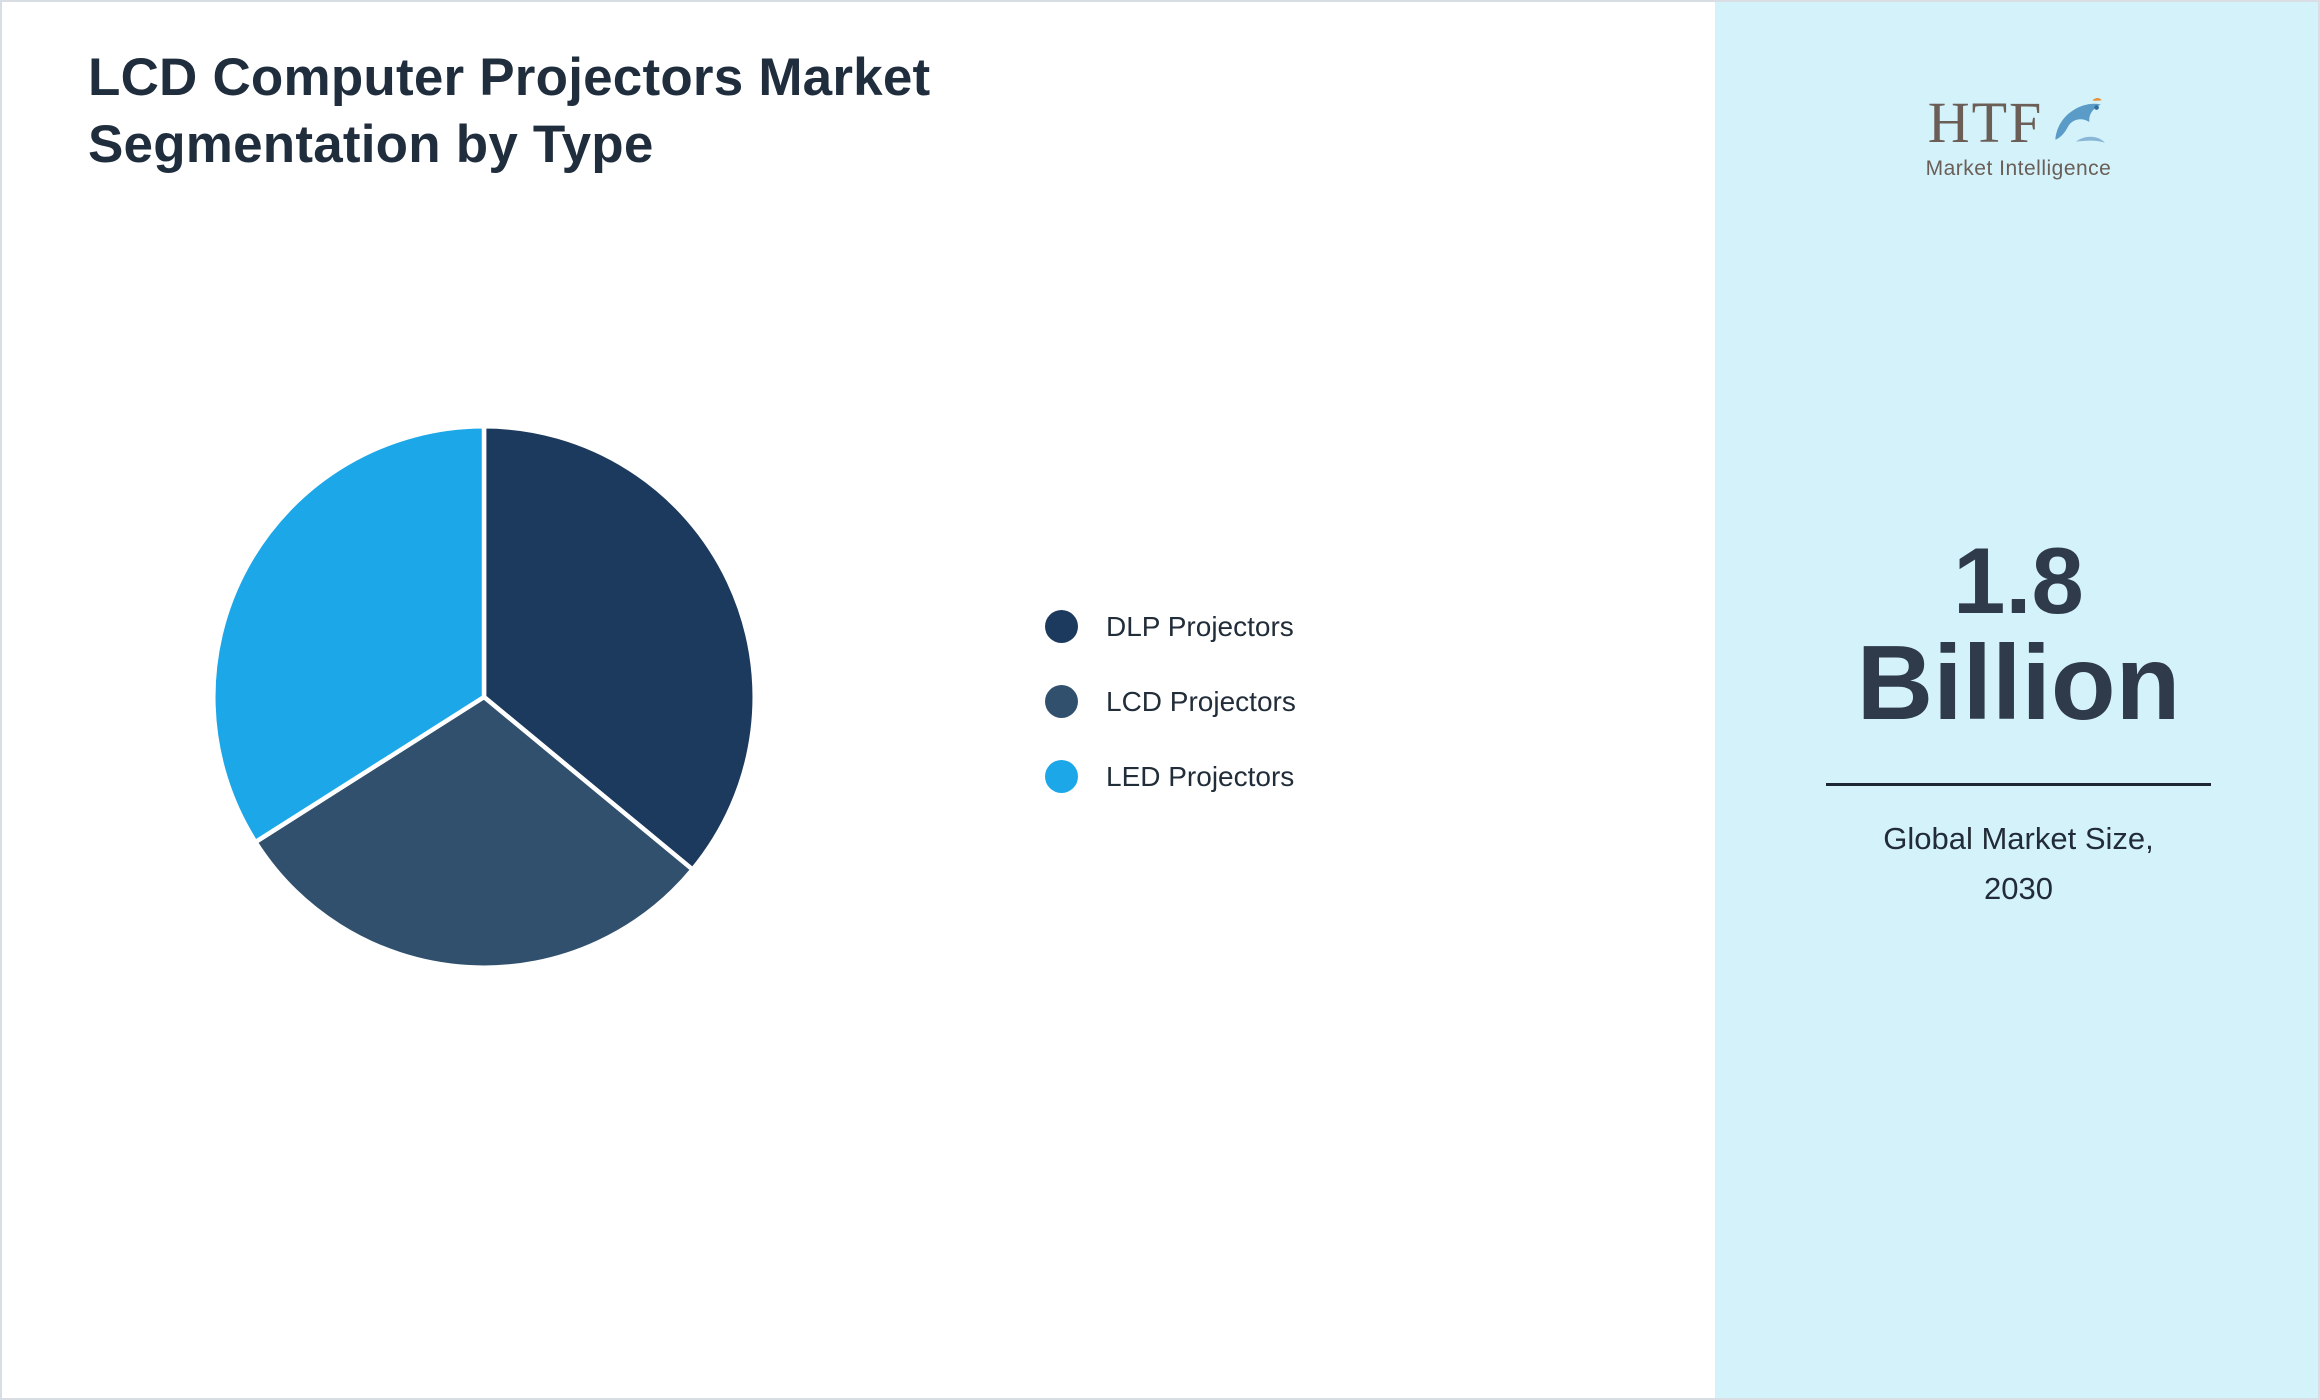 Image resolution: width=2320 pixels, height=1400 pixels. What do you see at coordinates (2018, 682) in the screenshot?
I see `stat-unit: Billion` at bounding box center [2018, 682].